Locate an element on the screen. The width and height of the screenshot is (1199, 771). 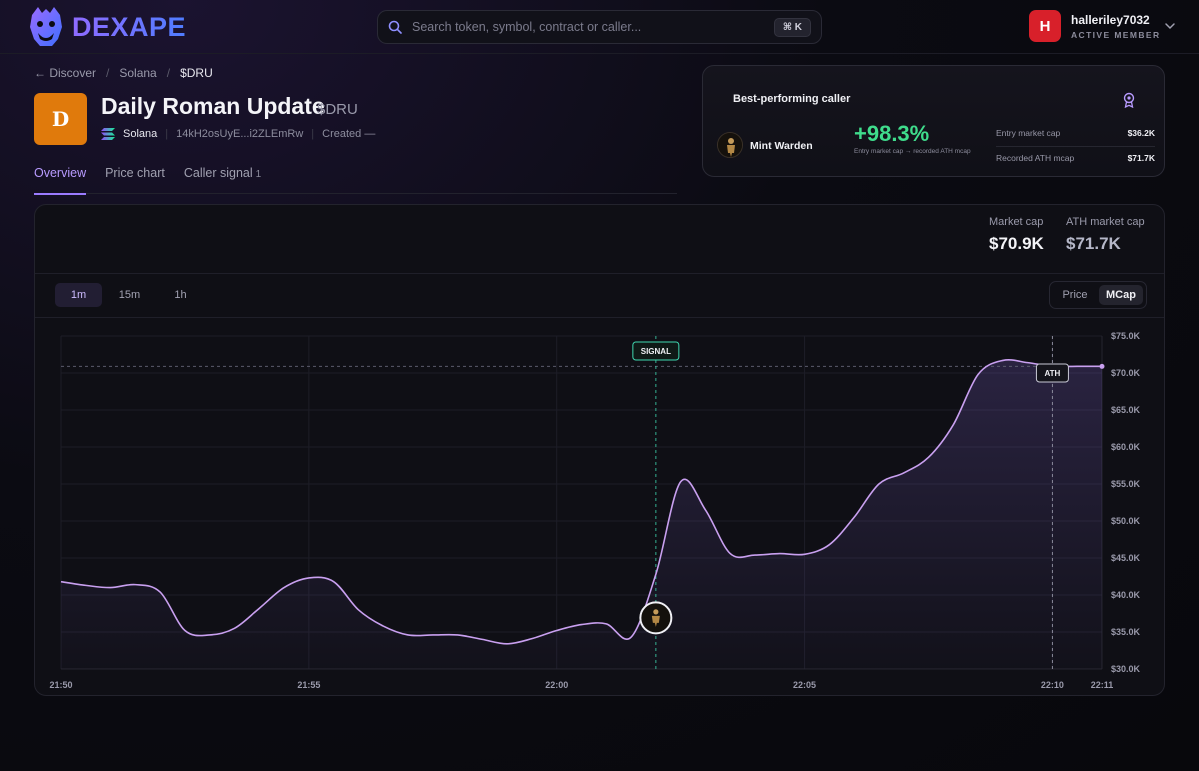
x-tick-label: 21:55 is located at coordinates (308, 685).